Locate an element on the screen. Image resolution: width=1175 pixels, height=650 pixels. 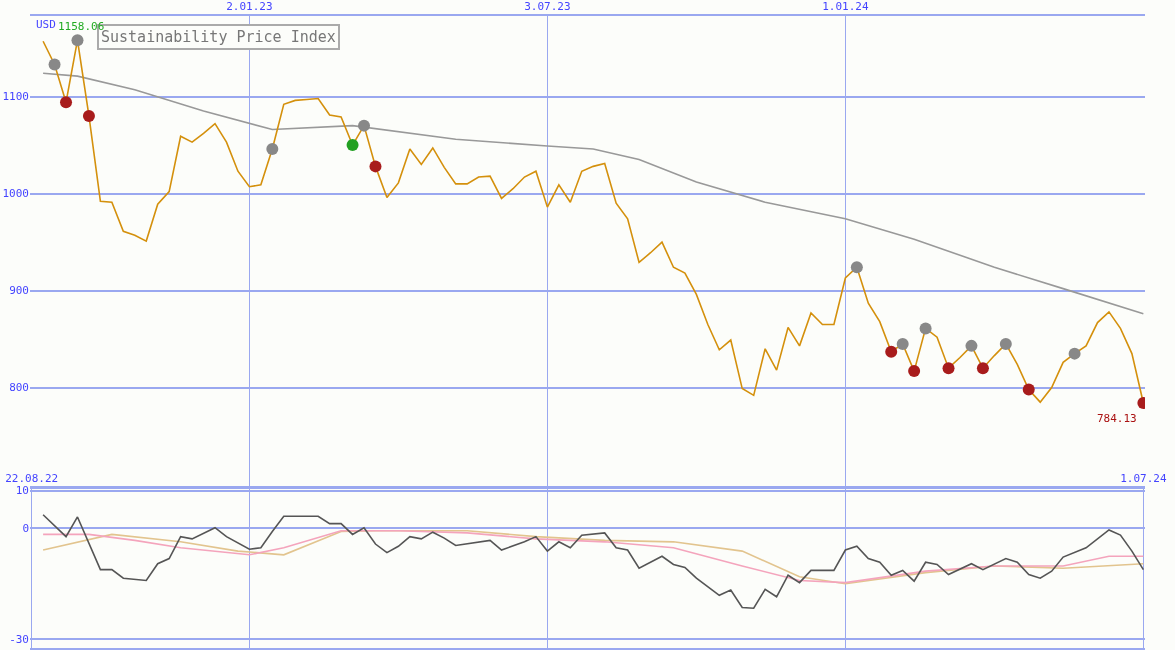
x-tick-label: 1.07.24 is located at coordinates (1143, 479).